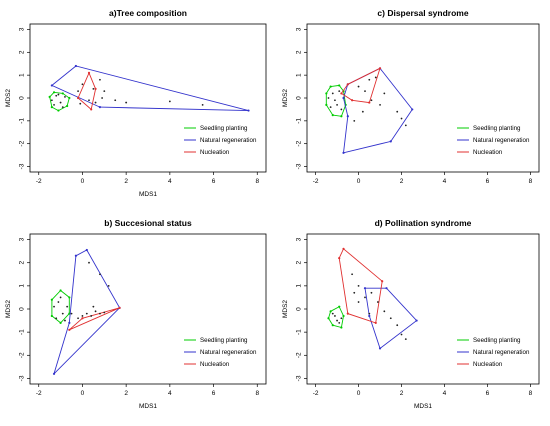  What do you see at coordinates (22, 309) in the screenshot?
I see `y-tick-label: 0` at bounding box center [22, 309].